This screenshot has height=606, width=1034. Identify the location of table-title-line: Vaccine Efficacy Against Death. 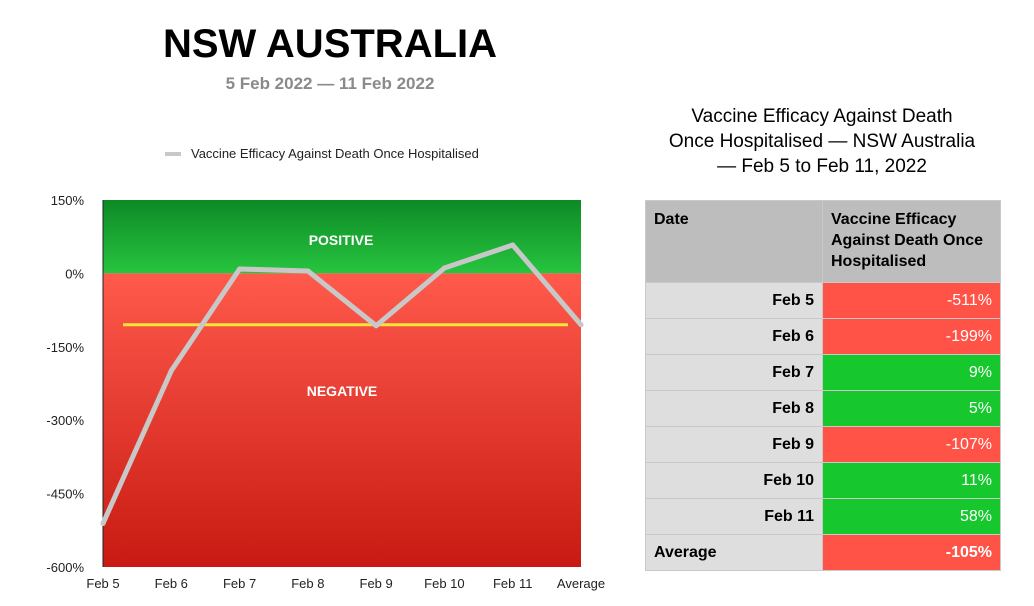
(822, 116).